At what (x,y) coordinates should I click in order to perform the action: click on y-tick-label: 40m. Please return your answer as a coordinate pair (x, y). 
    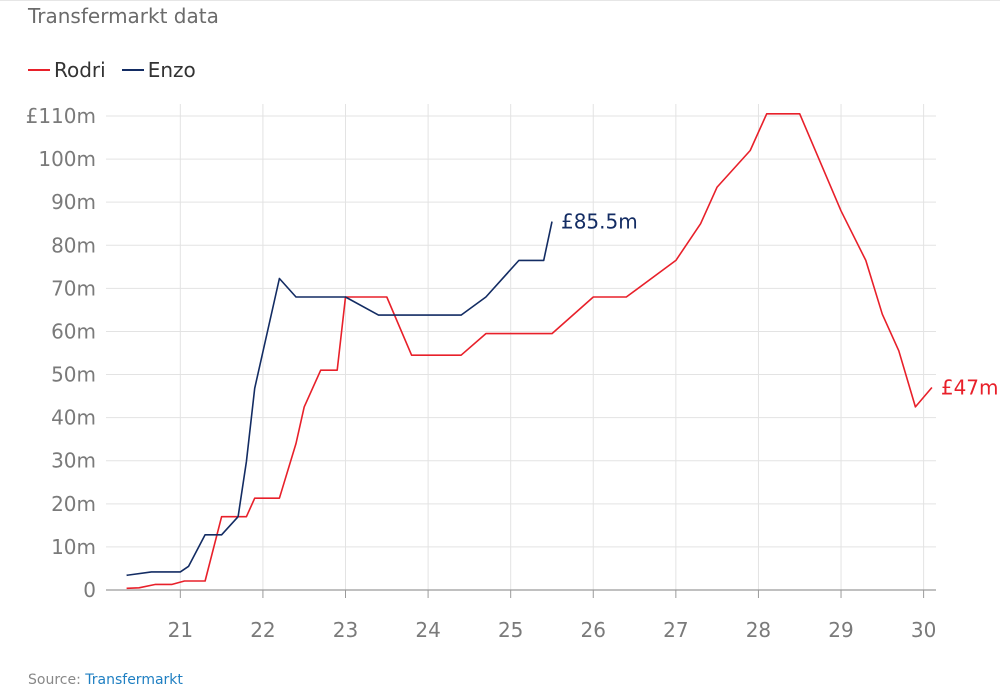
    Looking at the image, I should click on (73, 418).